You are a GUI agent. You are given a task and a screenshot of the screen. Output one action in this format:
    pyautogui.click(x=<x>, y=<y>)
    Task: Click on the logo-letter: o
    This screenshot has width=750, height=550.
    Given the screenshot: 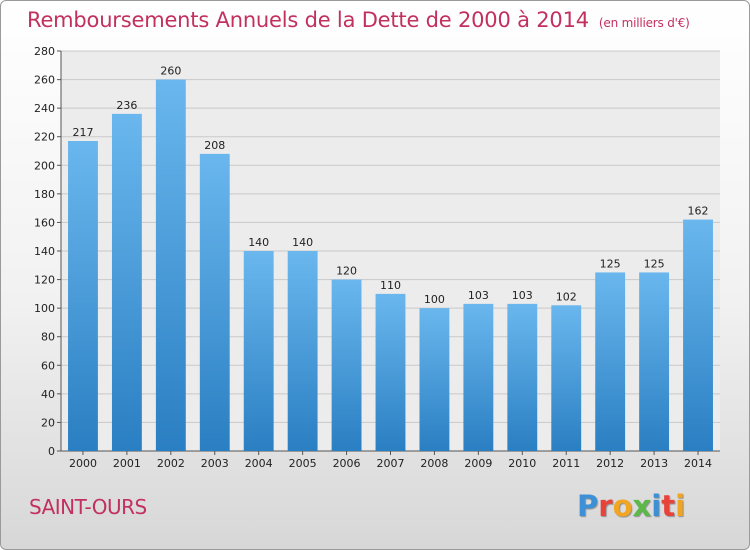 What is the action you would take?
    pyautogui.click(x=622, y=506)
    